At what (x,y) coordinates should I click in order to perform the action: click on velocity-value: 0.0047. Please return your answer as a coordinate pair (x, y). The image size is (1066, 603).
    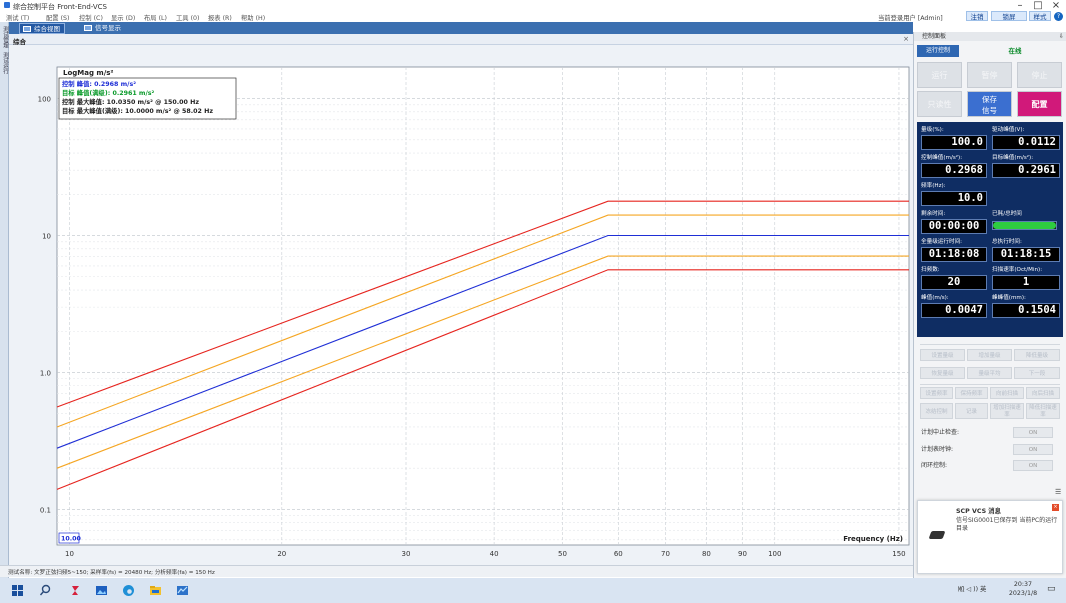
    Looking at the image, I should click on (954, 310).